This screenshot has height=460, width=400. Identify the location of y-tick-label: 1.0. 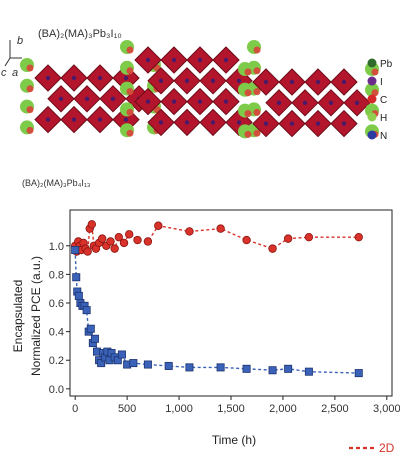
(56, 247).